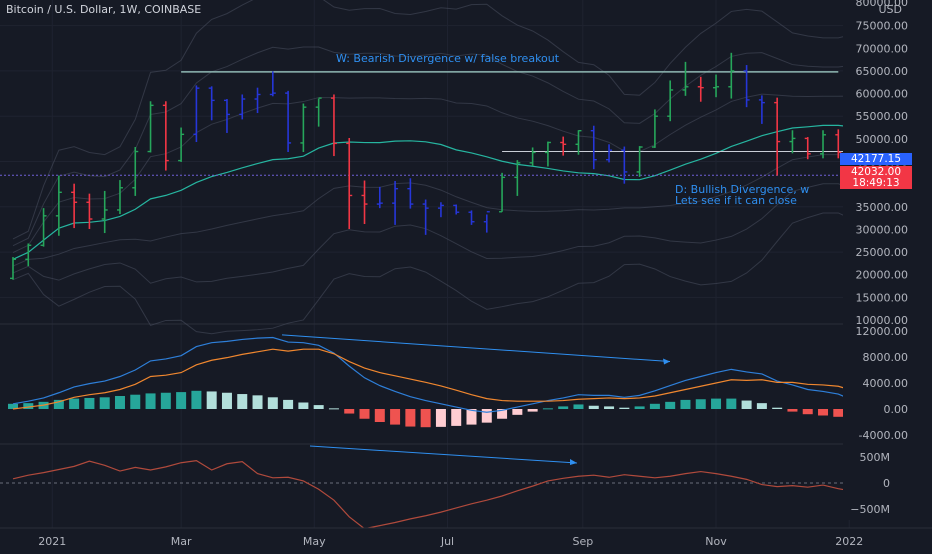 The height and width of the screenshot is (554, 932). Describe the element at coordinates (742, 189) in the screenshot. I see `bullish-divergence-note-line1: D: Bullish Divergence, w` at that location.